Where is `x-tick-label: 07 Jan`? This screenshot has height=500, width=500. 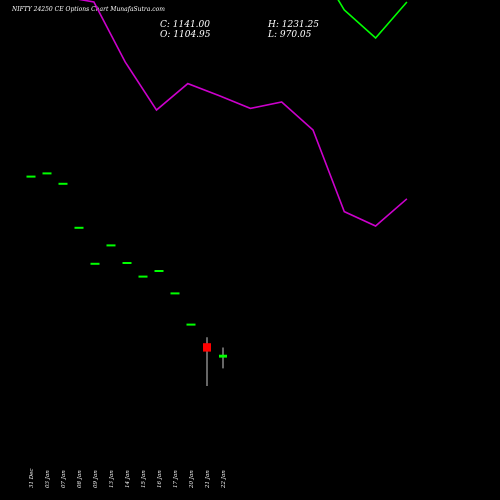 x-tick-label: 07 Jan is located at coordinates (64, 479).